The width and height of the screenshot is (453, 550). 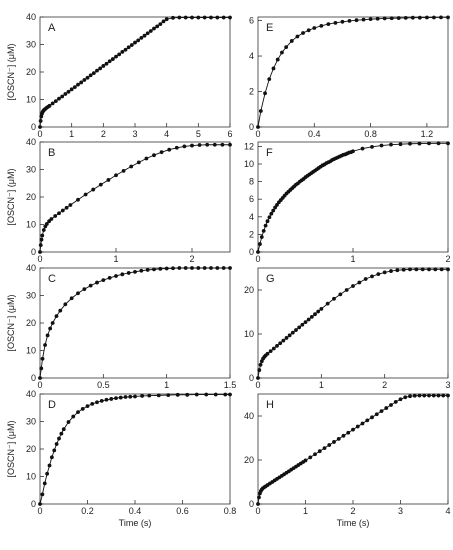 What do you see at coordinates (251, 378) in the screenshot?
I see `y-tick-label: 0` at bounding box center [251, 378].